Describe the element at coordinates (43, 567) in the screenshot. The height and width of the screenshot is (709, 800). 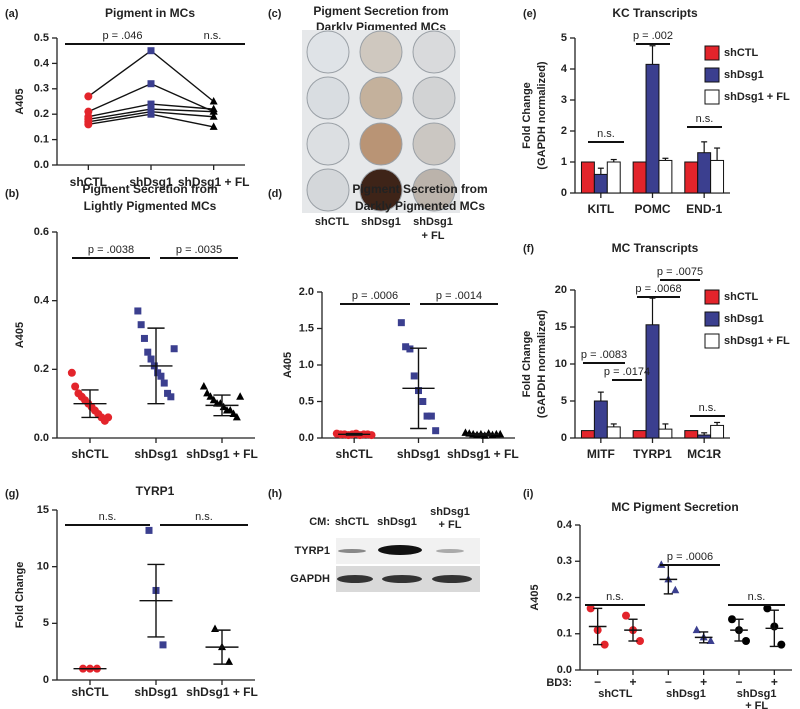
I see `y-tick-label: 10` at that location.